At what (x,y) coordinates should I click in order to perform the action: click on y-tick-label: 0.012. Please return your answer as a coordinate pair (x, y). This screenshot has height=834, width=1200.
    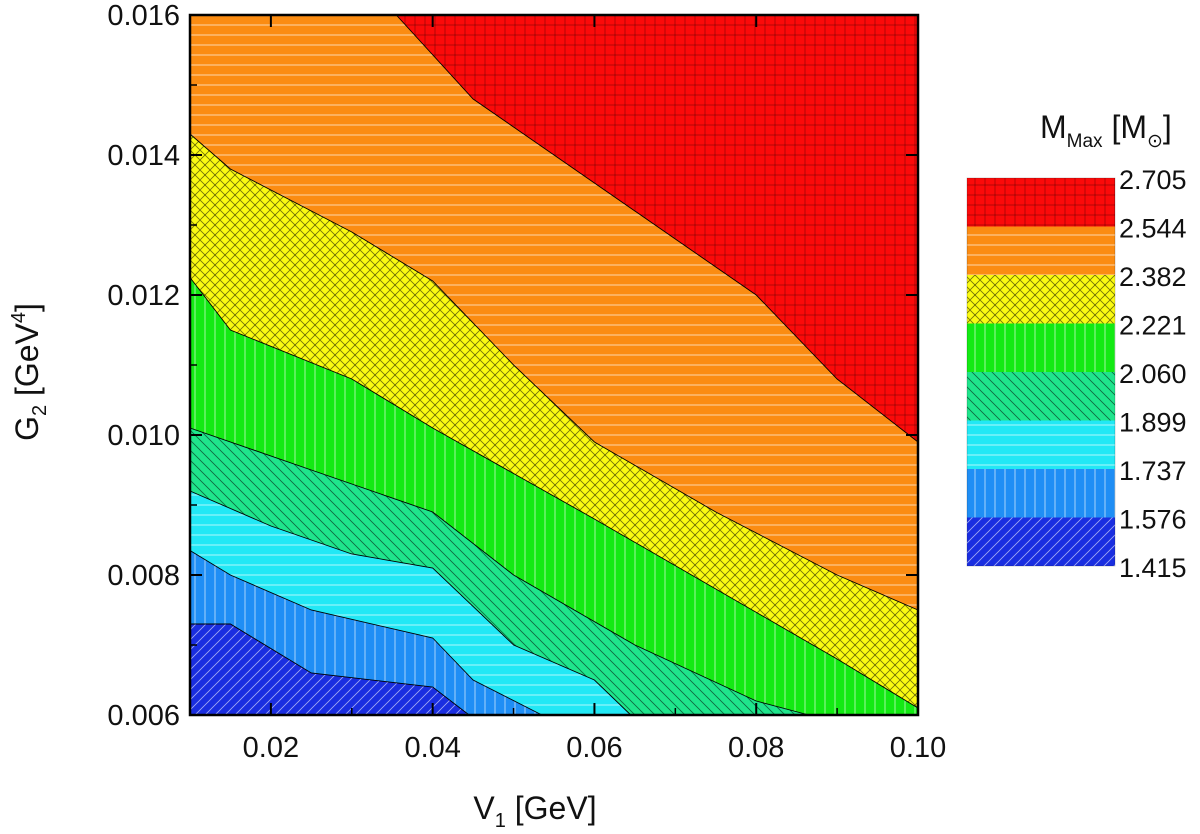
    Looking at the image, I should click on (143, 296).